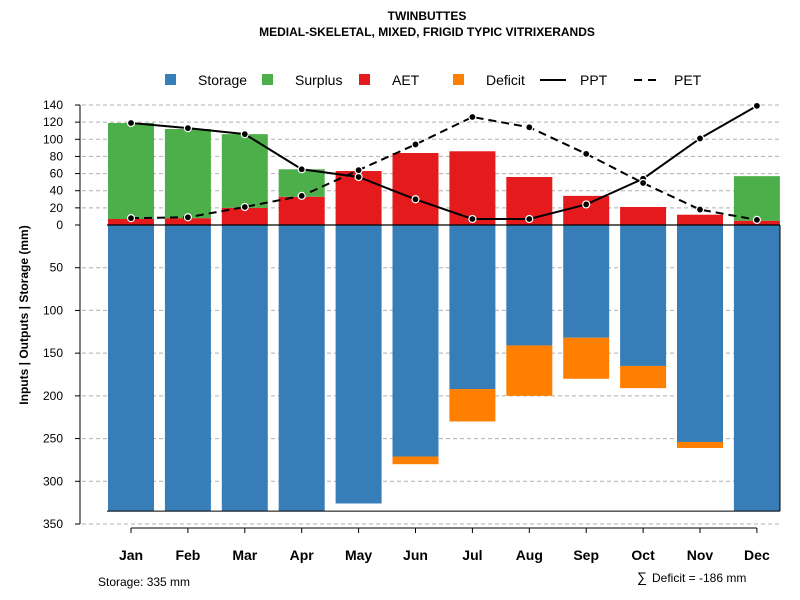  Describe the element at coordinates (415, 555) in the screenshot. I see `x-tick-label: Jun` at that location.